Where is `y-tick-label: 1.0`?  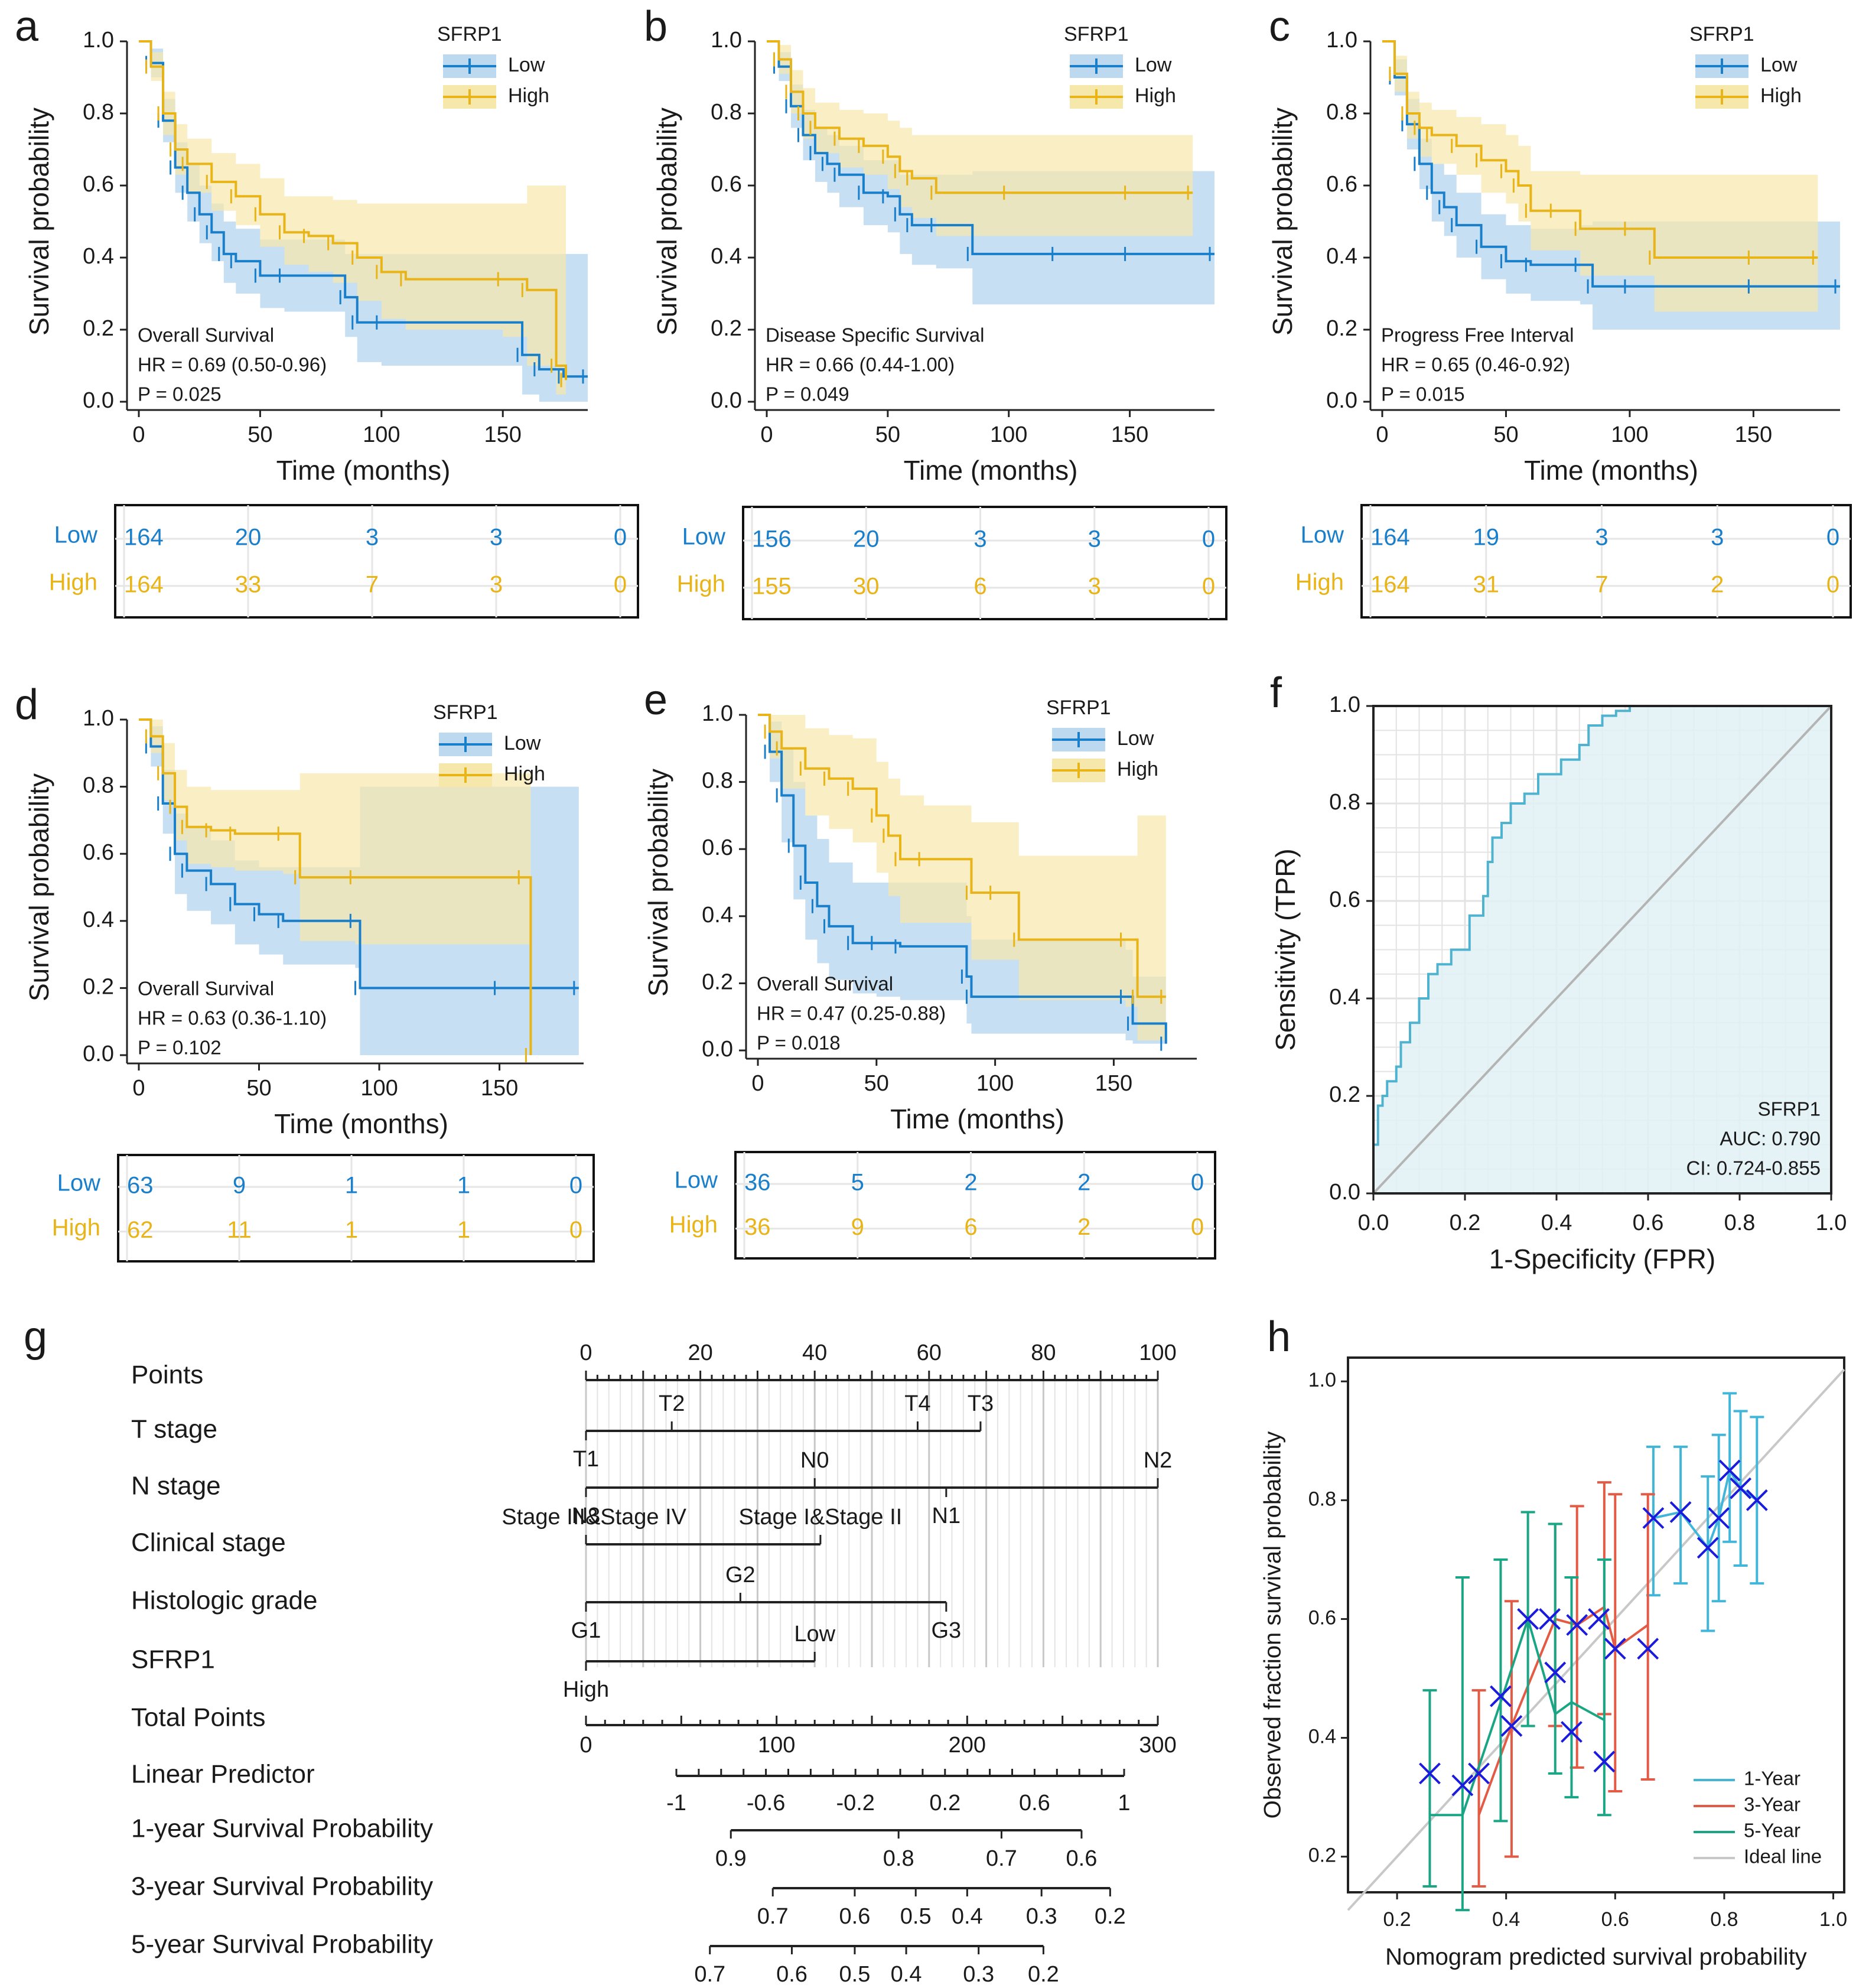 y-tick-label: 1.0 is located at coordinates (717, 714).